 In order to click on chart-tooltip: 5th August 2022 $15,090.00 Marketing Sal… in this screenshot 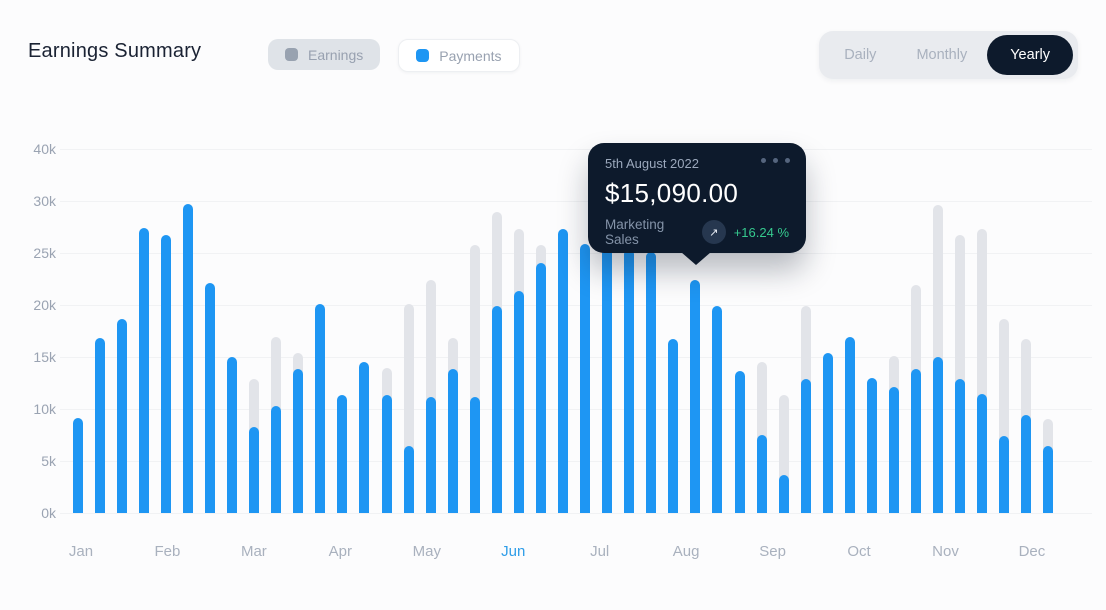, I will do `click(697, 204)`.